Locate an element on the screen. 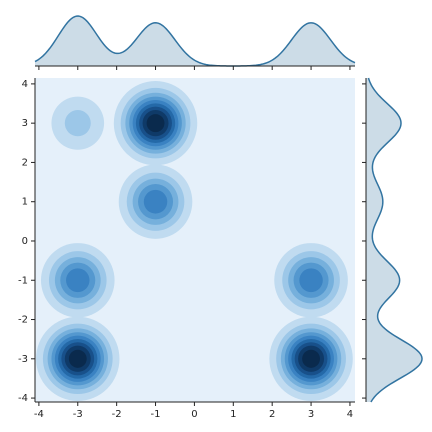  y-tick-label: 1 is located at coordinates (25, 202).